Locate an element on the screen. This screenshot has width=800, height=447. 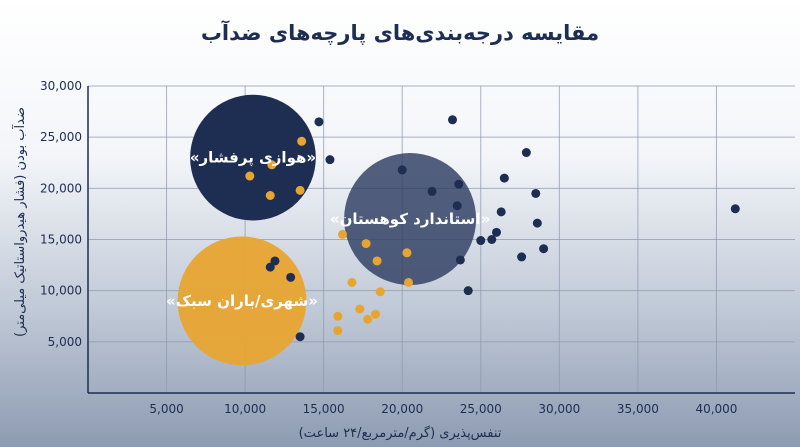
x-tick-label-7: 40,000 is located at coordinates (716, 409).